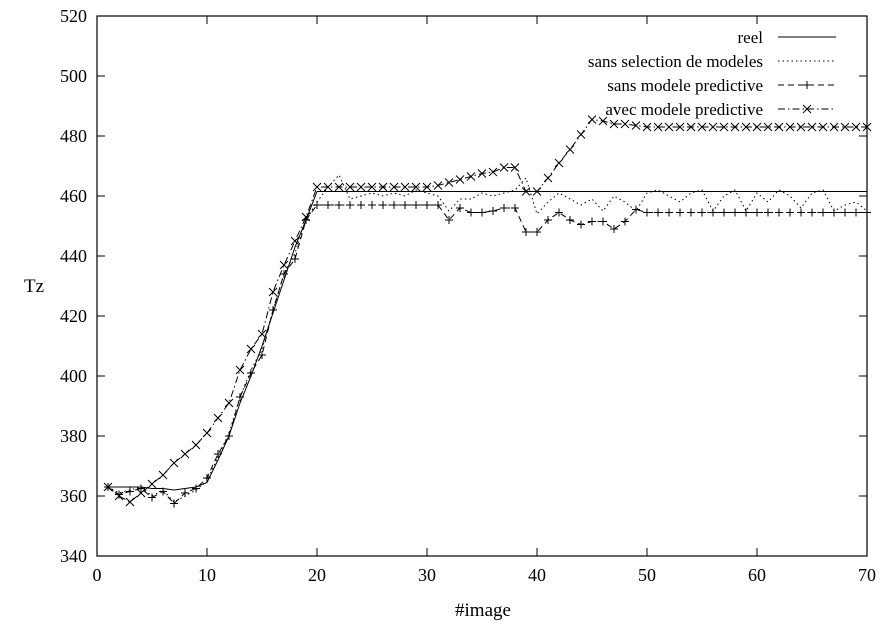  Describe the element at coordinates (427, 575) in the screenshot. I see `x-tick-label: 30` at that location.